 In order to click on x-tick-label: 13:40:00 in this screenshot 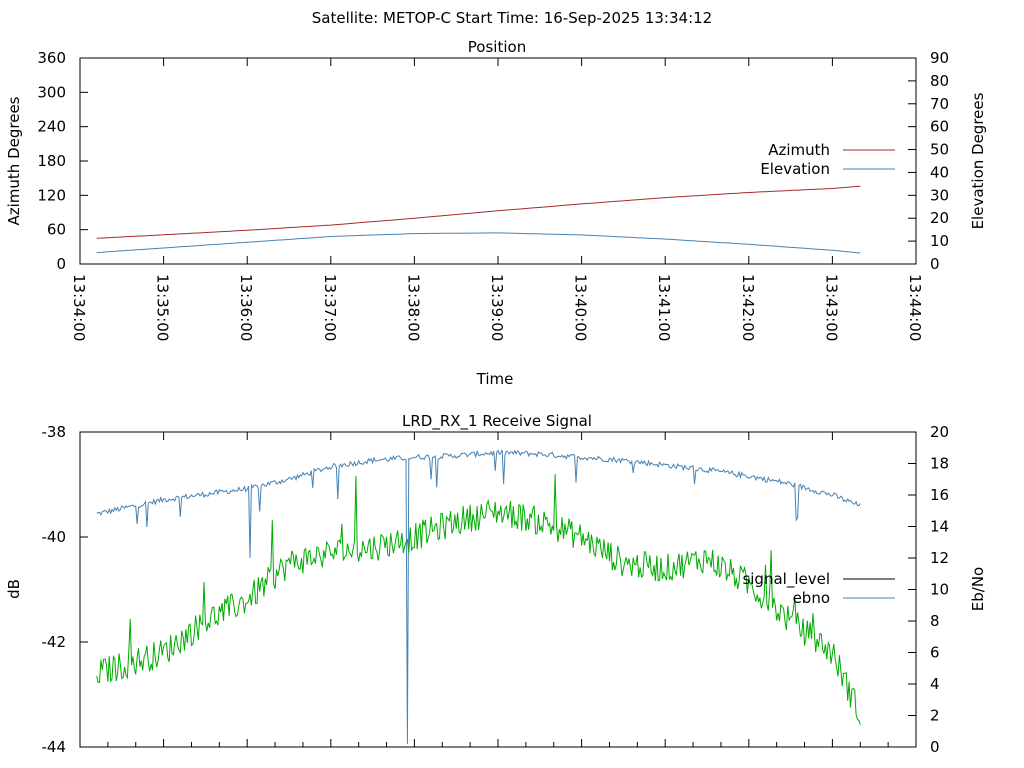, I will do `click(581, 307)`.